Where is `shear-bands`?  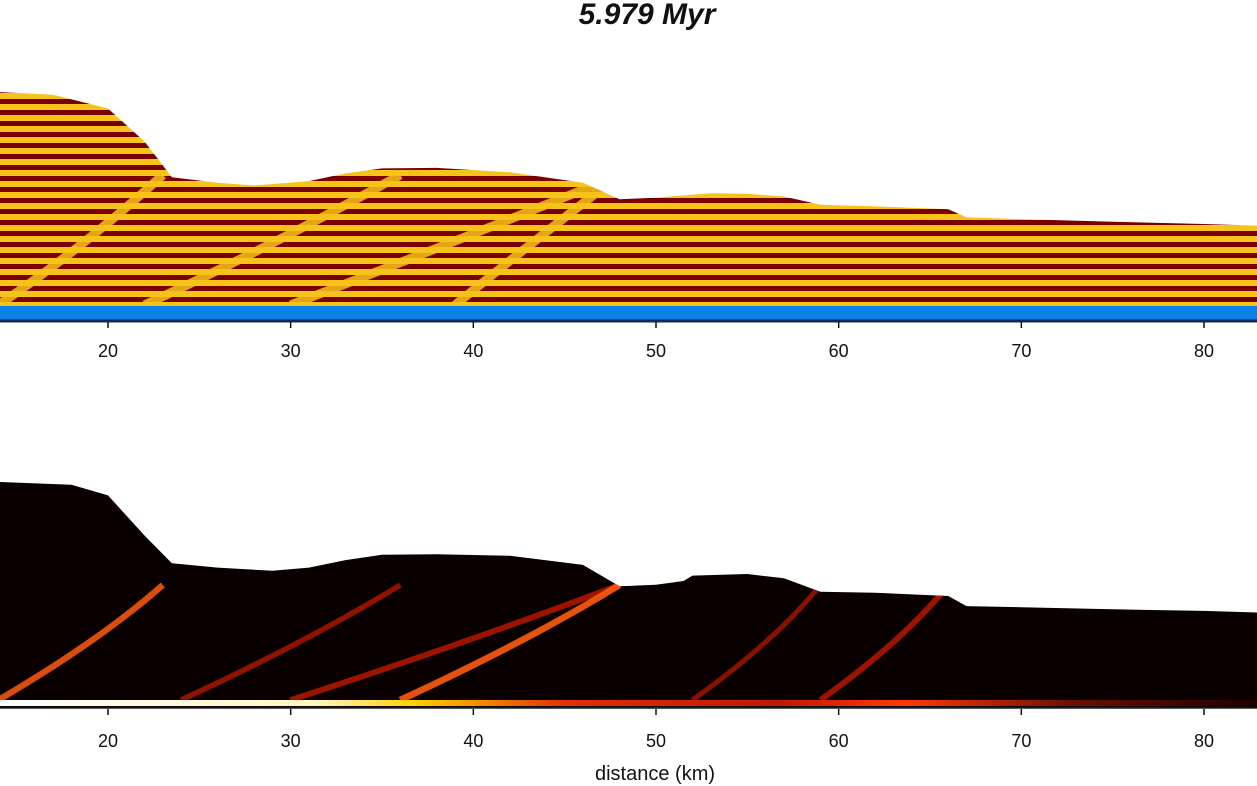 shear-bands is located at coordinates (475, 642).